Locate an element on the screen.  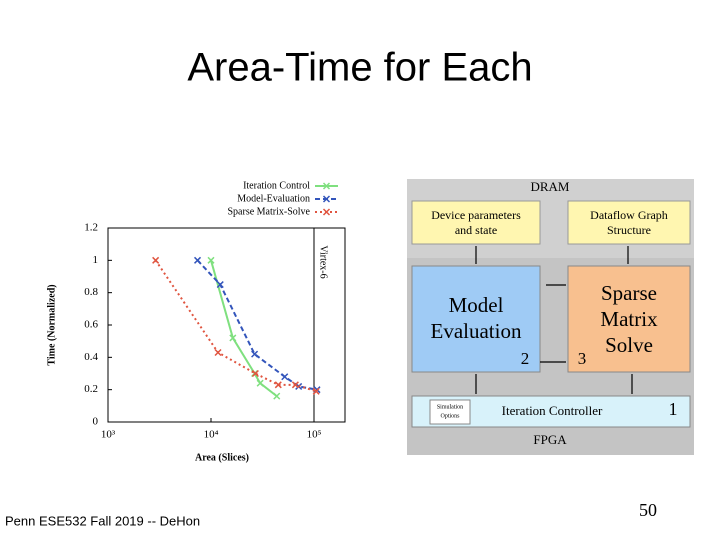
box-label: Simulation is located at coordinates (450, 407).